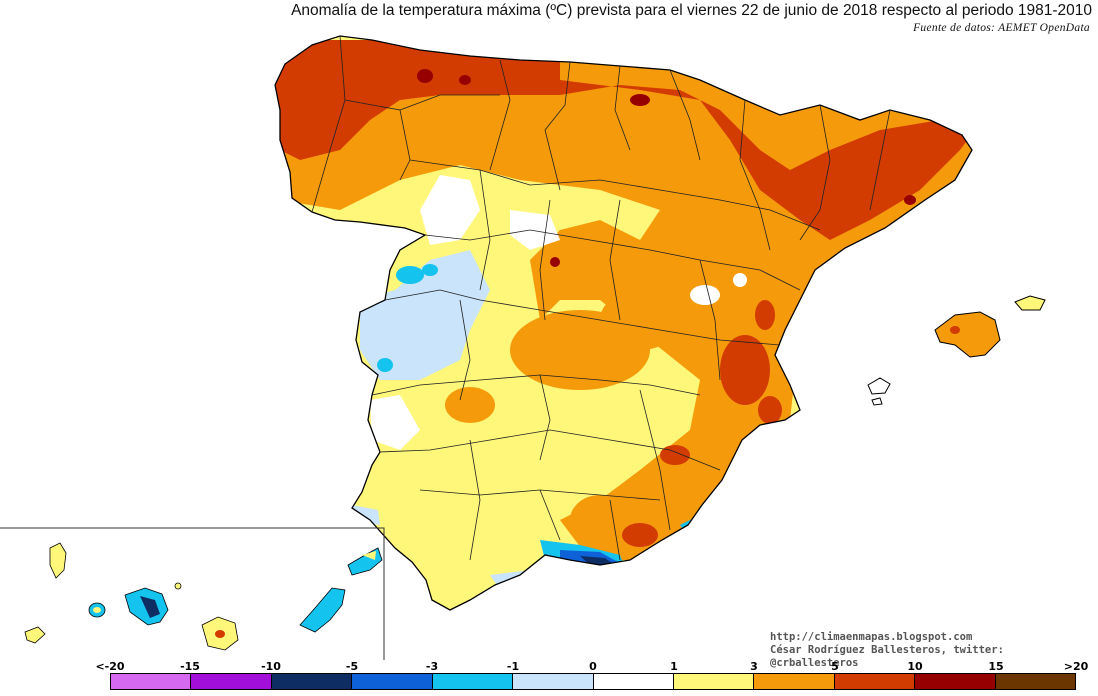  Describe the element at coordinates (513, 666) in the screenshot. I see `legend-tick: -1` at that location.